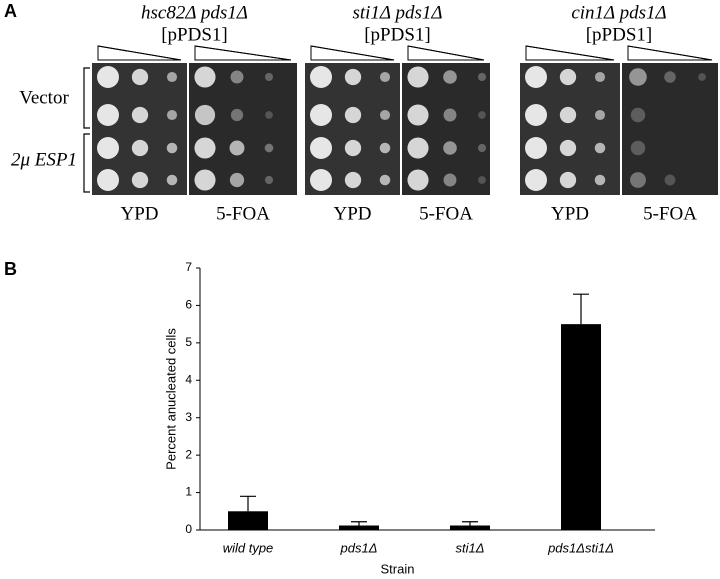 The image size is (720, 579). Describe the element at coordinates (188, 267) in the screenshot. I see `y-tick-label: 7` at that location.